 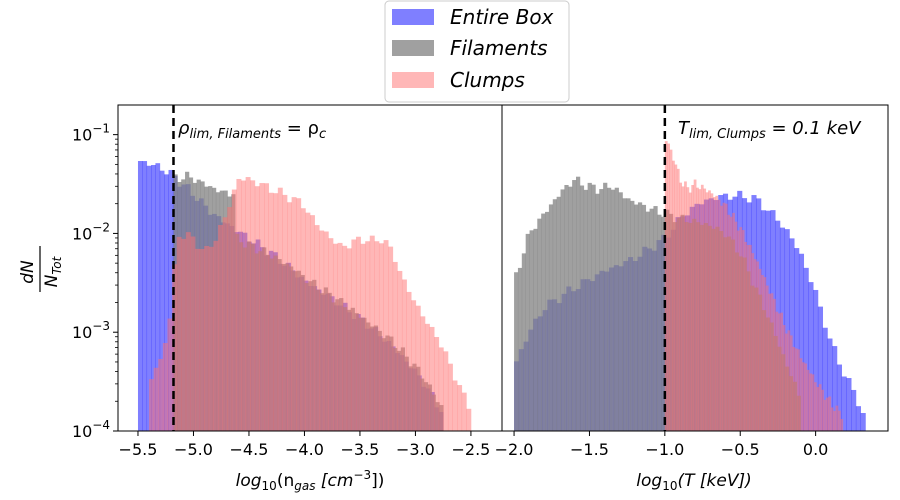 What do you see at coordinates (91, 330) in the screenshot?
I see `y-tick-label: 10⁻³` at bounding box center [91, 330].